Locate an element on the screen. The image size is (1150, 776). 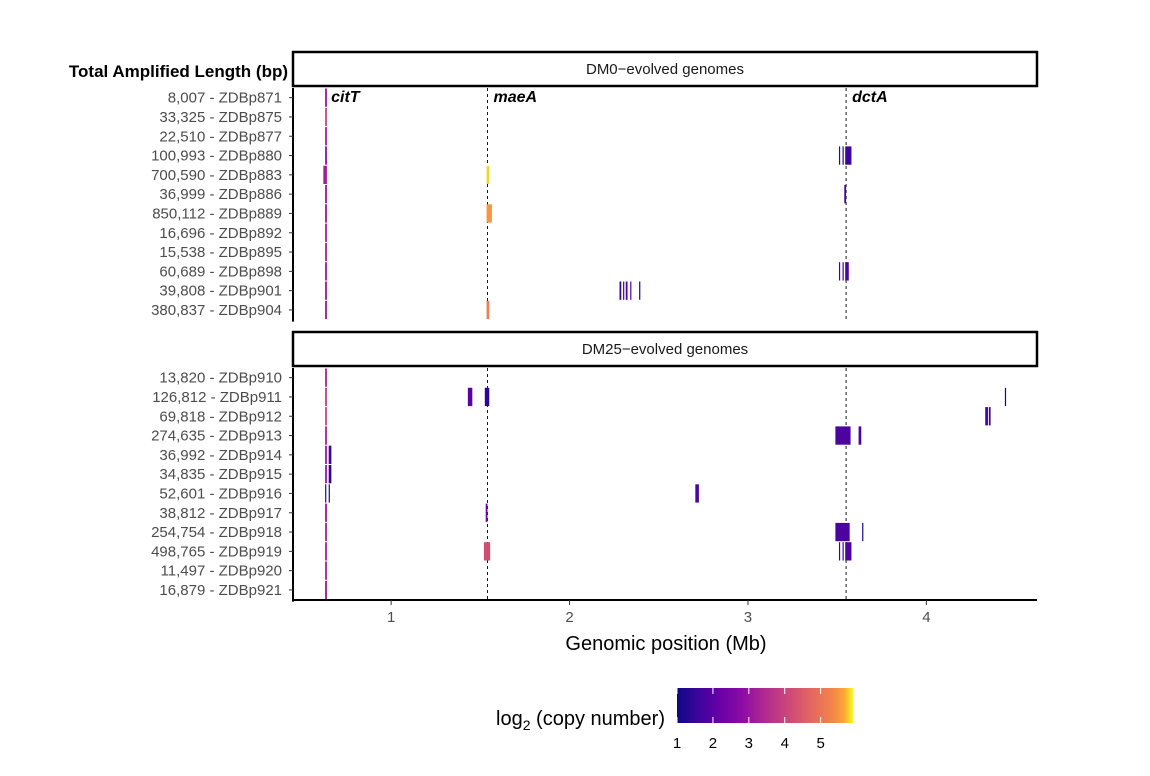
legend-ticks: 1 2 3 4 5 is located at coordinates (749, 720).